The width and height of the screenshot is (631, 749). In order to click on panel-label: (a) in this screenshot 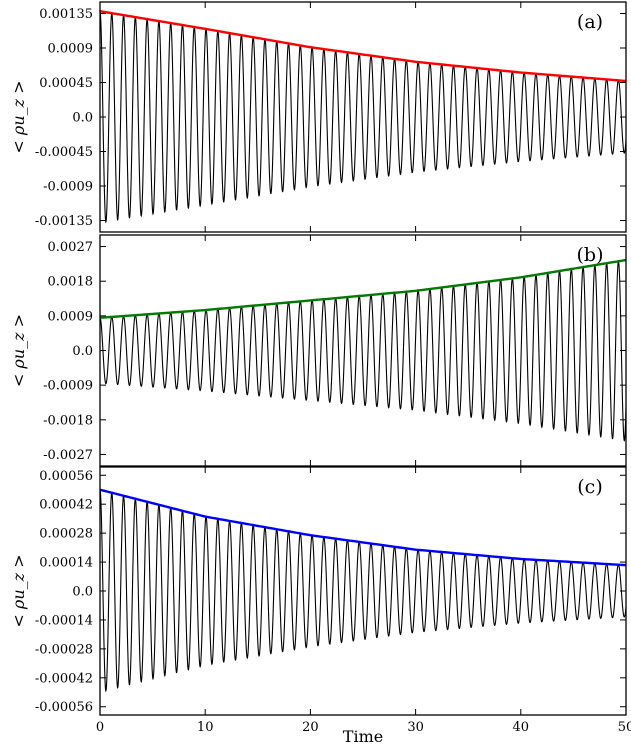, I will do `click(590, 22)`.